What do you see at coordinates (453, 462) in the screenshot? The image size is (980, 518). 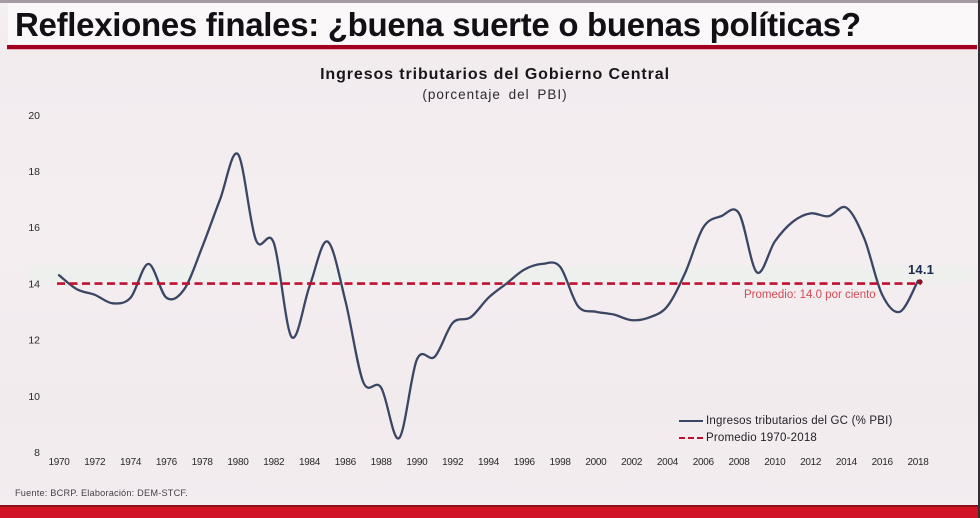 I see `svg-text: 1992` at bounding box center [453, 462].